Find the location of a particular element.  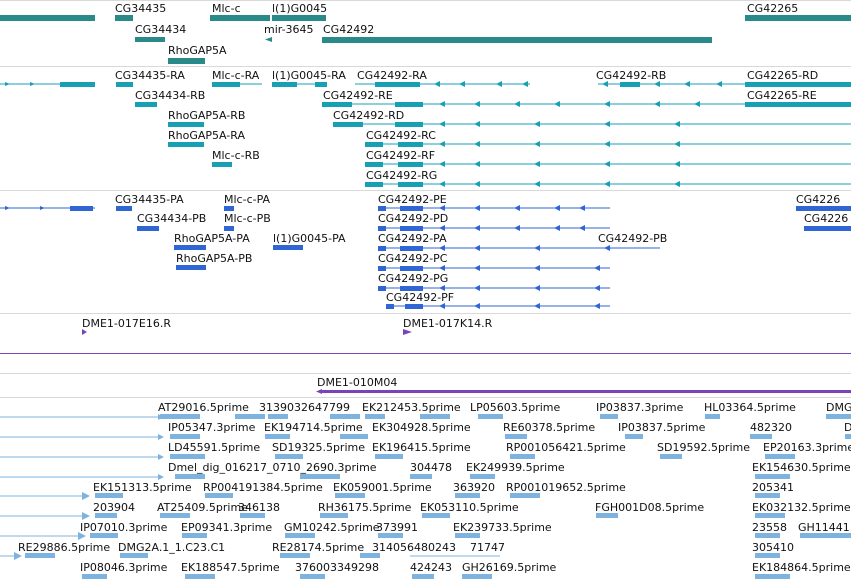

est-label: 424243 is located at coordinates (431, 567).